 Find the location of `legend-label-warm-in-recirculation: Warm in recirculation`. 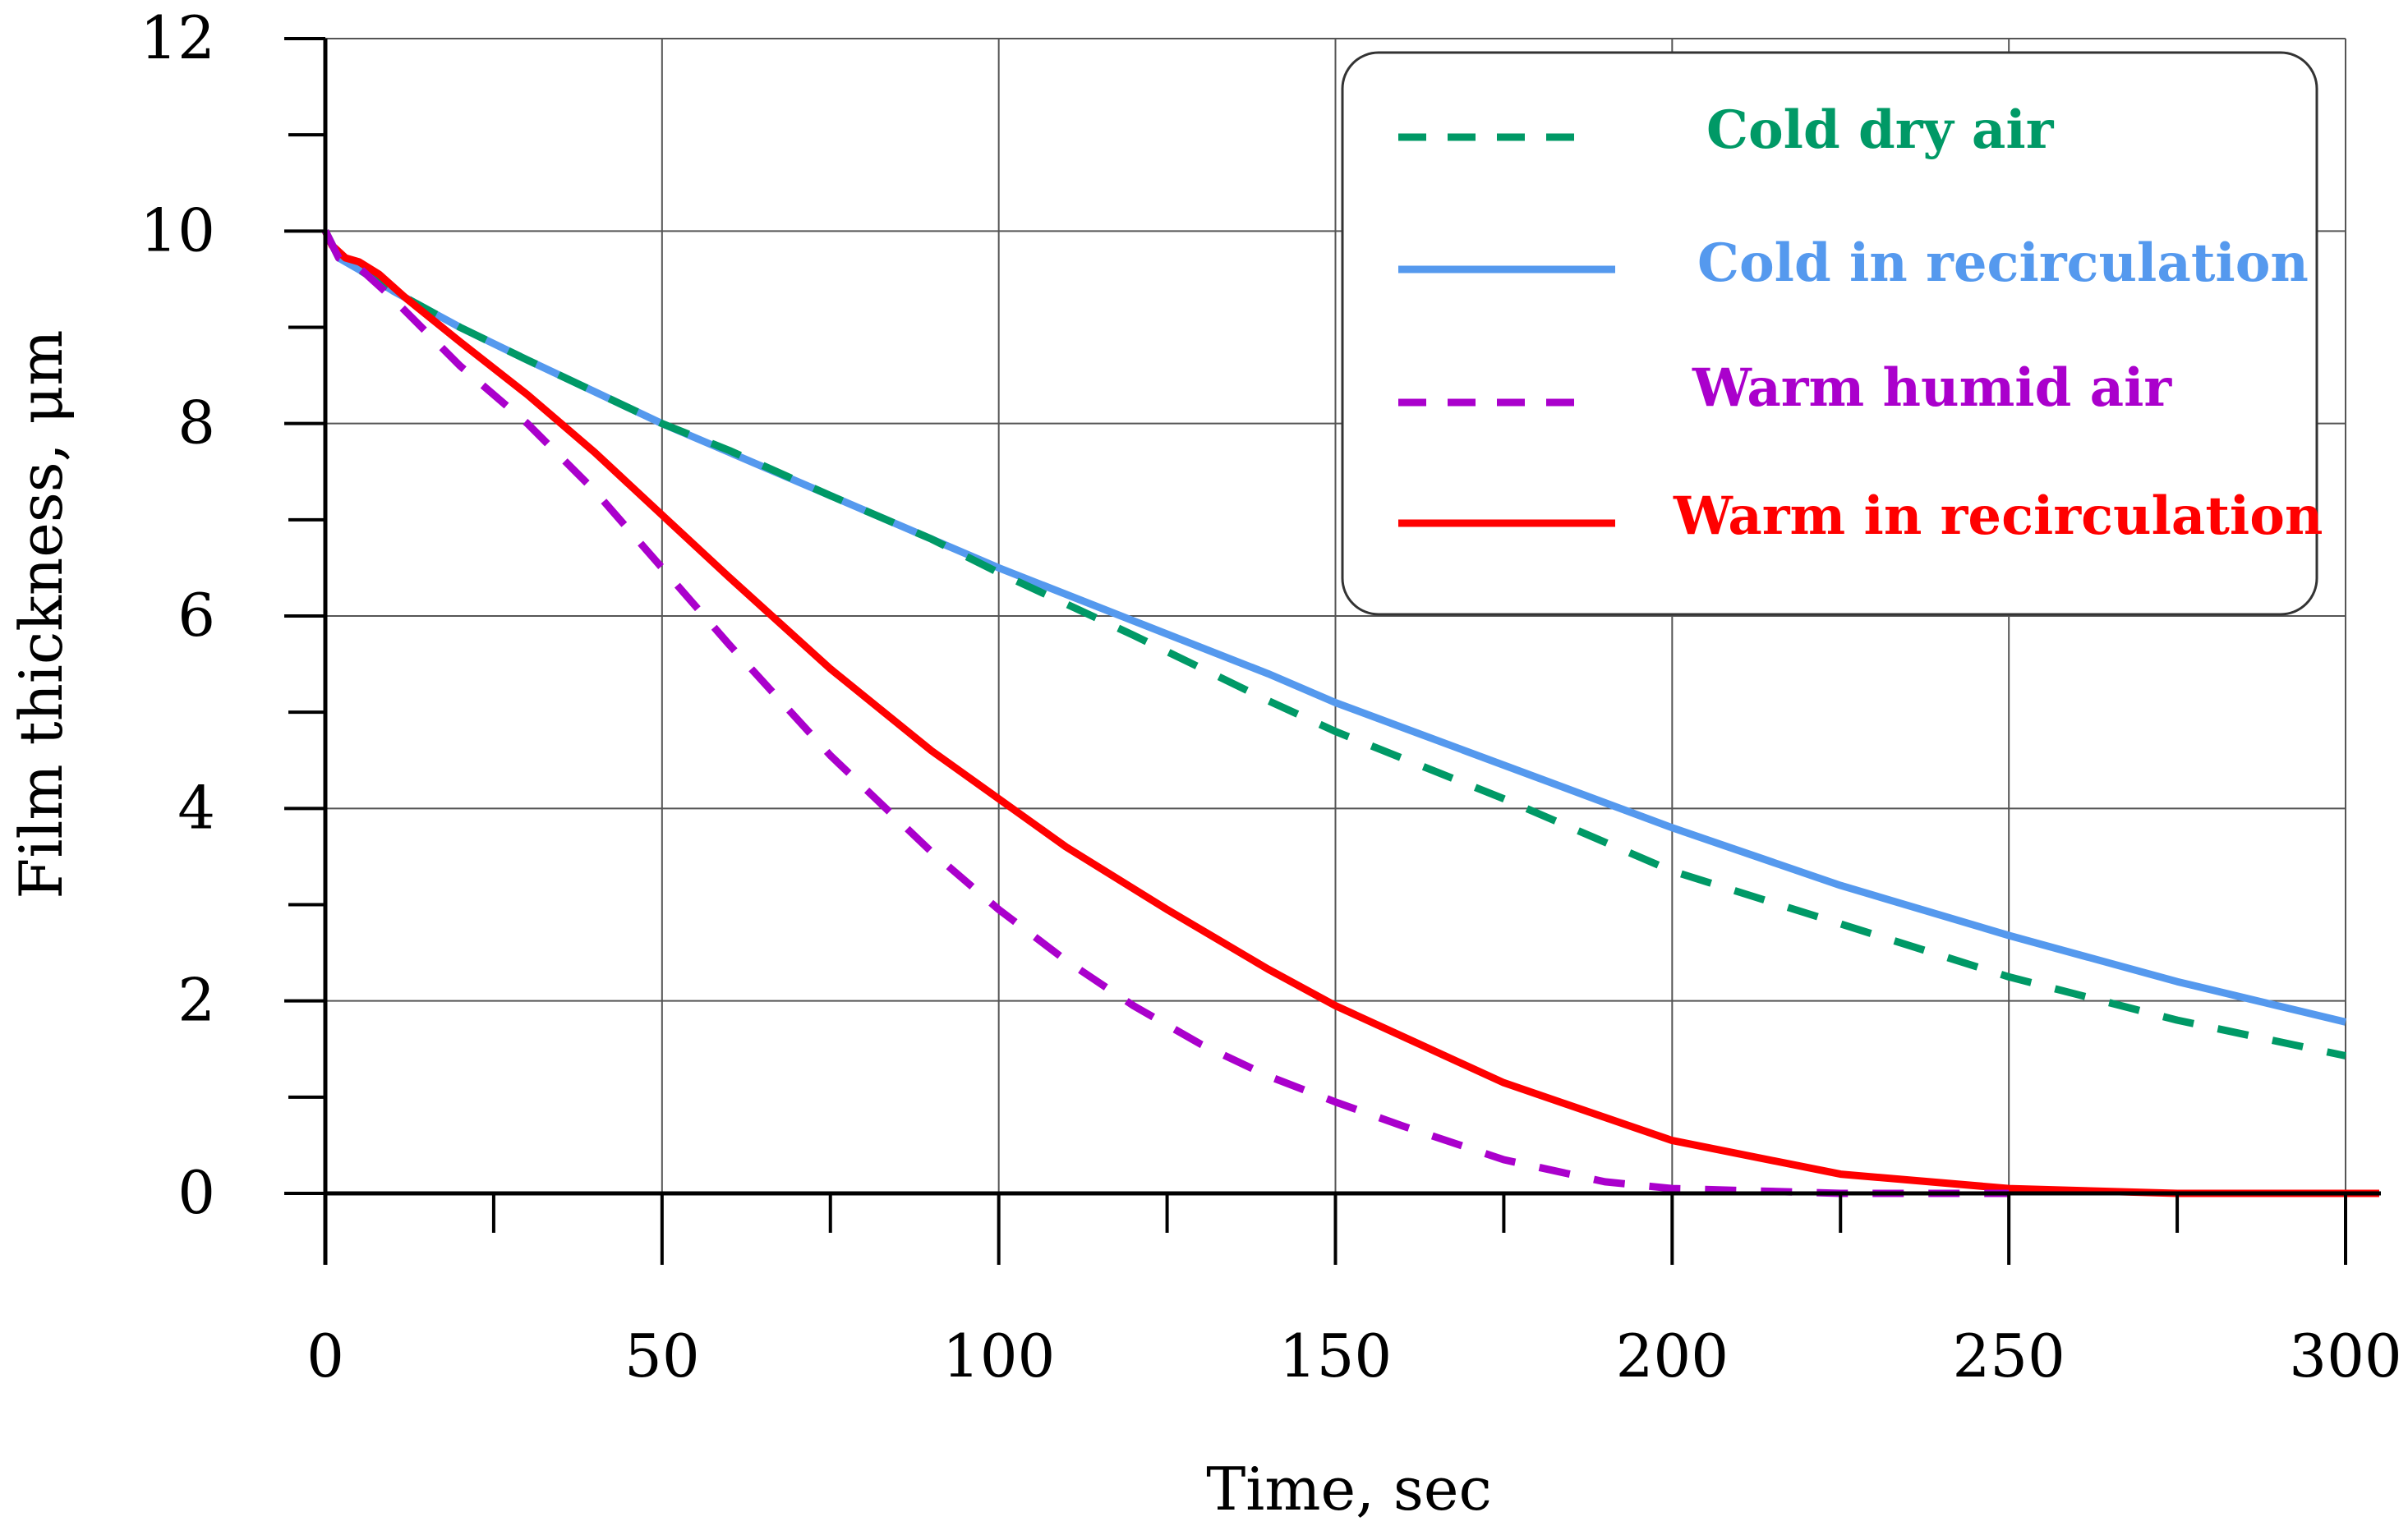

legend-label-warm-in-recirculation: Warm in recirculation is located at coordinates (1998, 516).